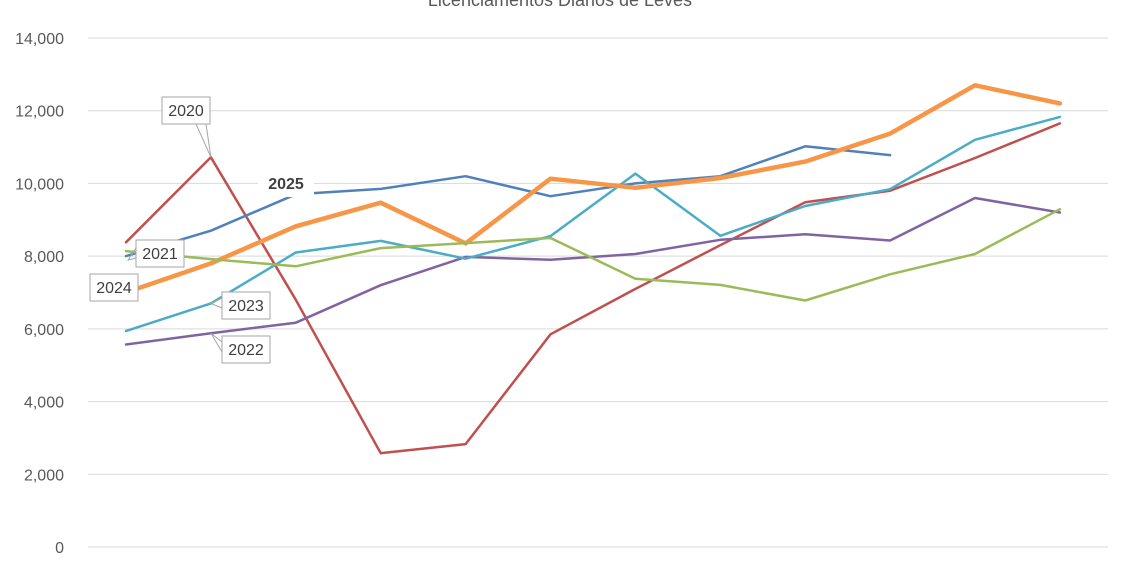  Describe the element at coordinates (560, 5) in the screenshot. I see `chart-title: Licenciamentos Diários de Leves` at that location.